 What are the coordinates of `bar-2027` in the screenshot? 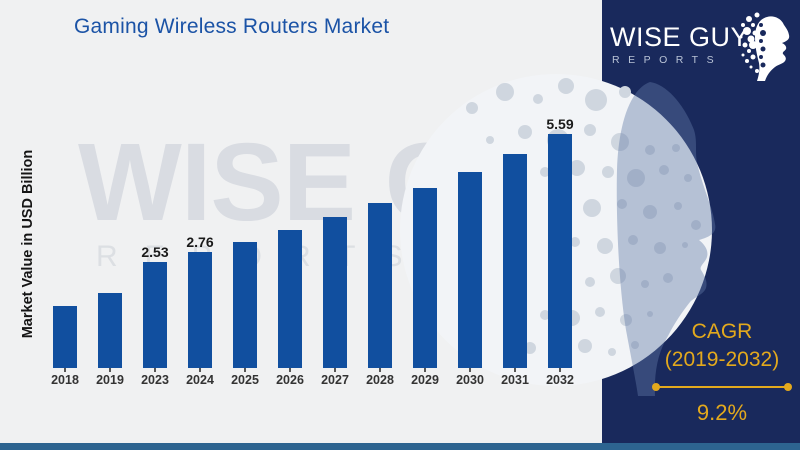 It's located at (335, 292).